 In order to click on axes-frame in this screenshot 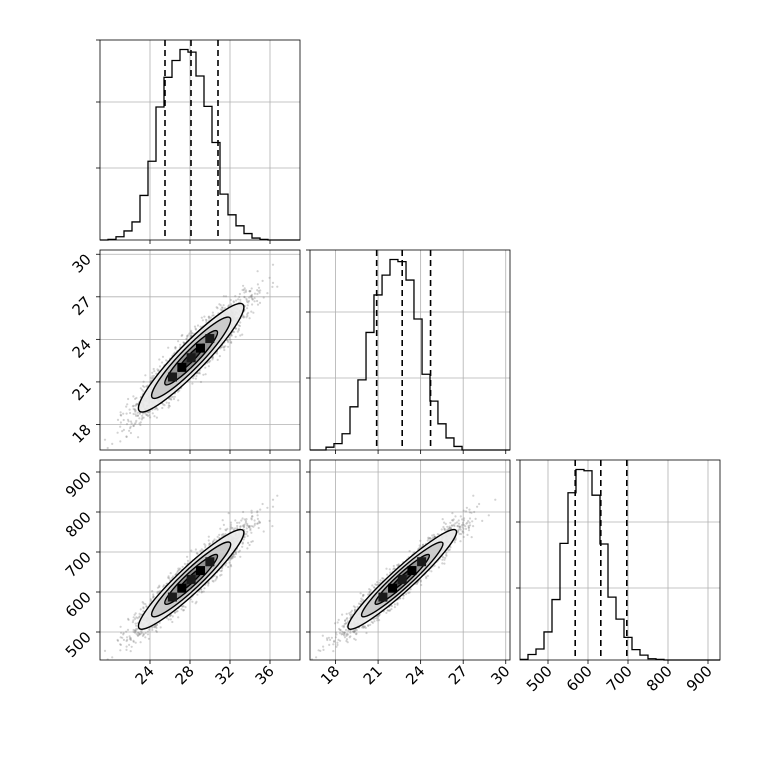, I will do `click(200, 140)`.